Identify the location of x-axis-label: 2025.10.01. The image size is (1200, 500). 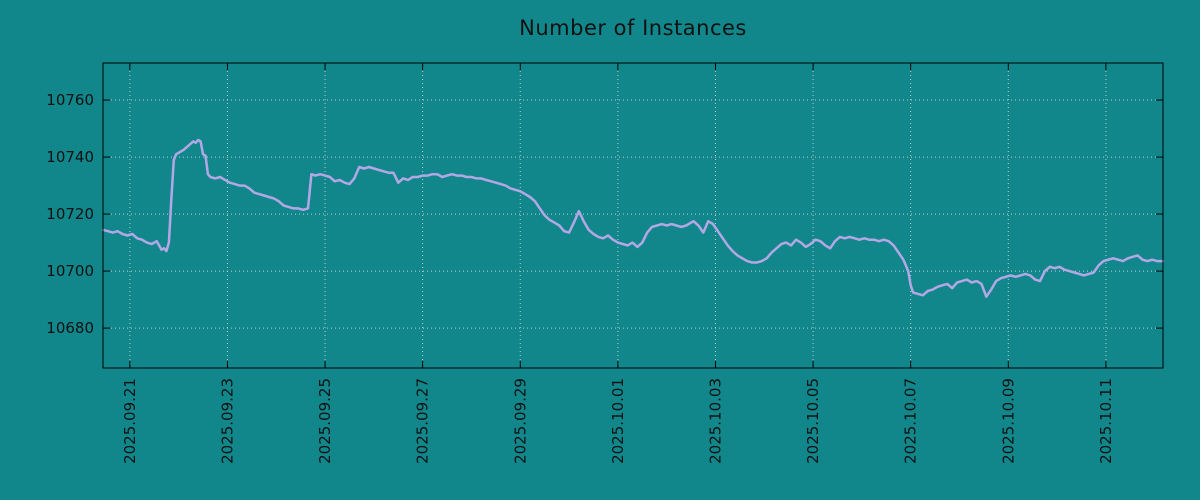
(618, 421).